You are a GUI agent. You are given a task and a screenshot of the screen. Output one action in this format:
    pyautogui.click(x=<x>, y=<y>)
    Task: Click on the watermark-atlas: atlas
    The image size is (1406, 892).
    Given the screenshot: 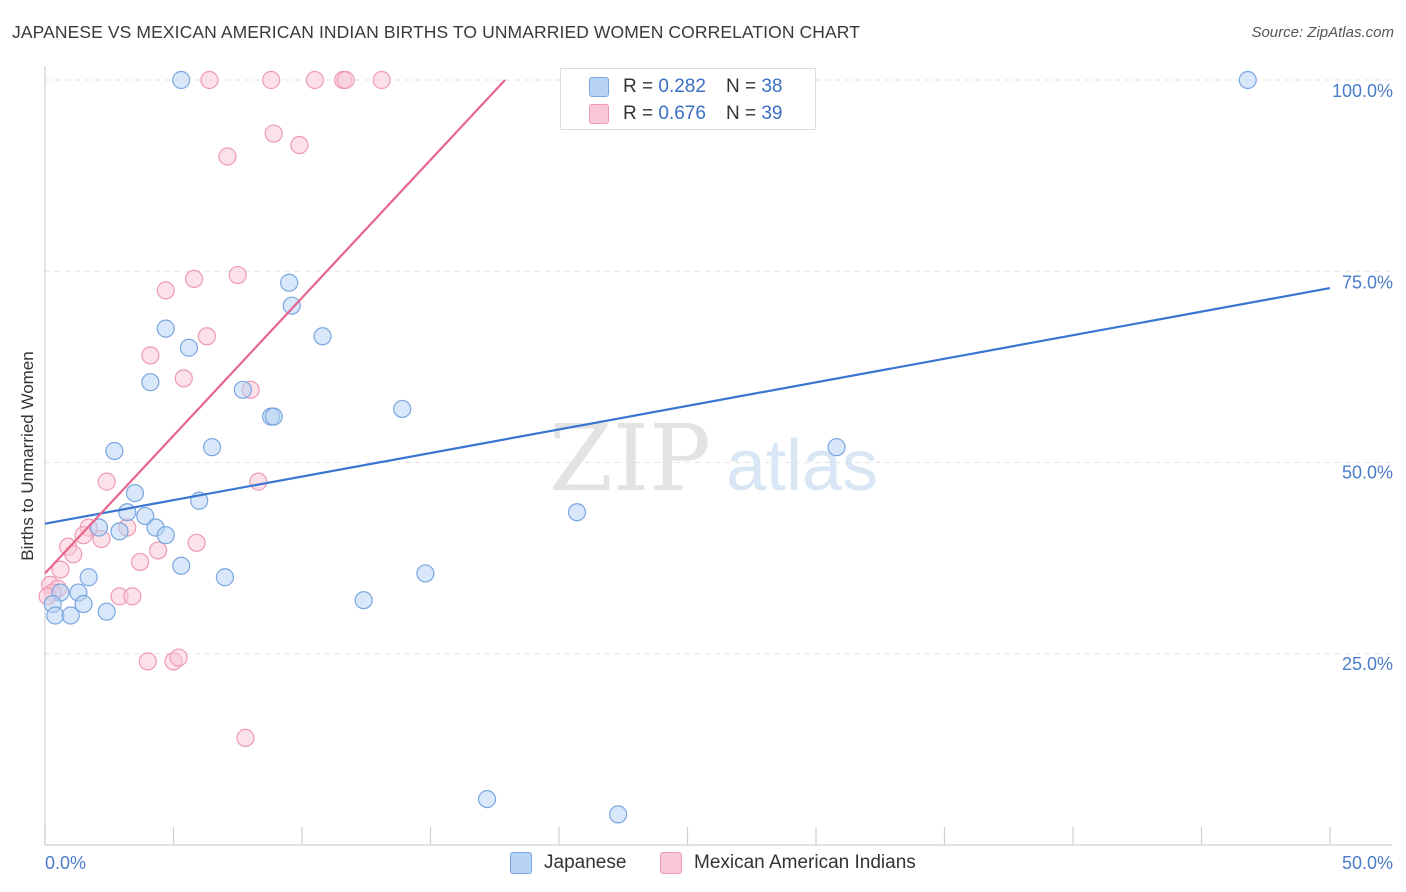 What is the action you would take?
    pyautogui.click(x=802, y=466)
    